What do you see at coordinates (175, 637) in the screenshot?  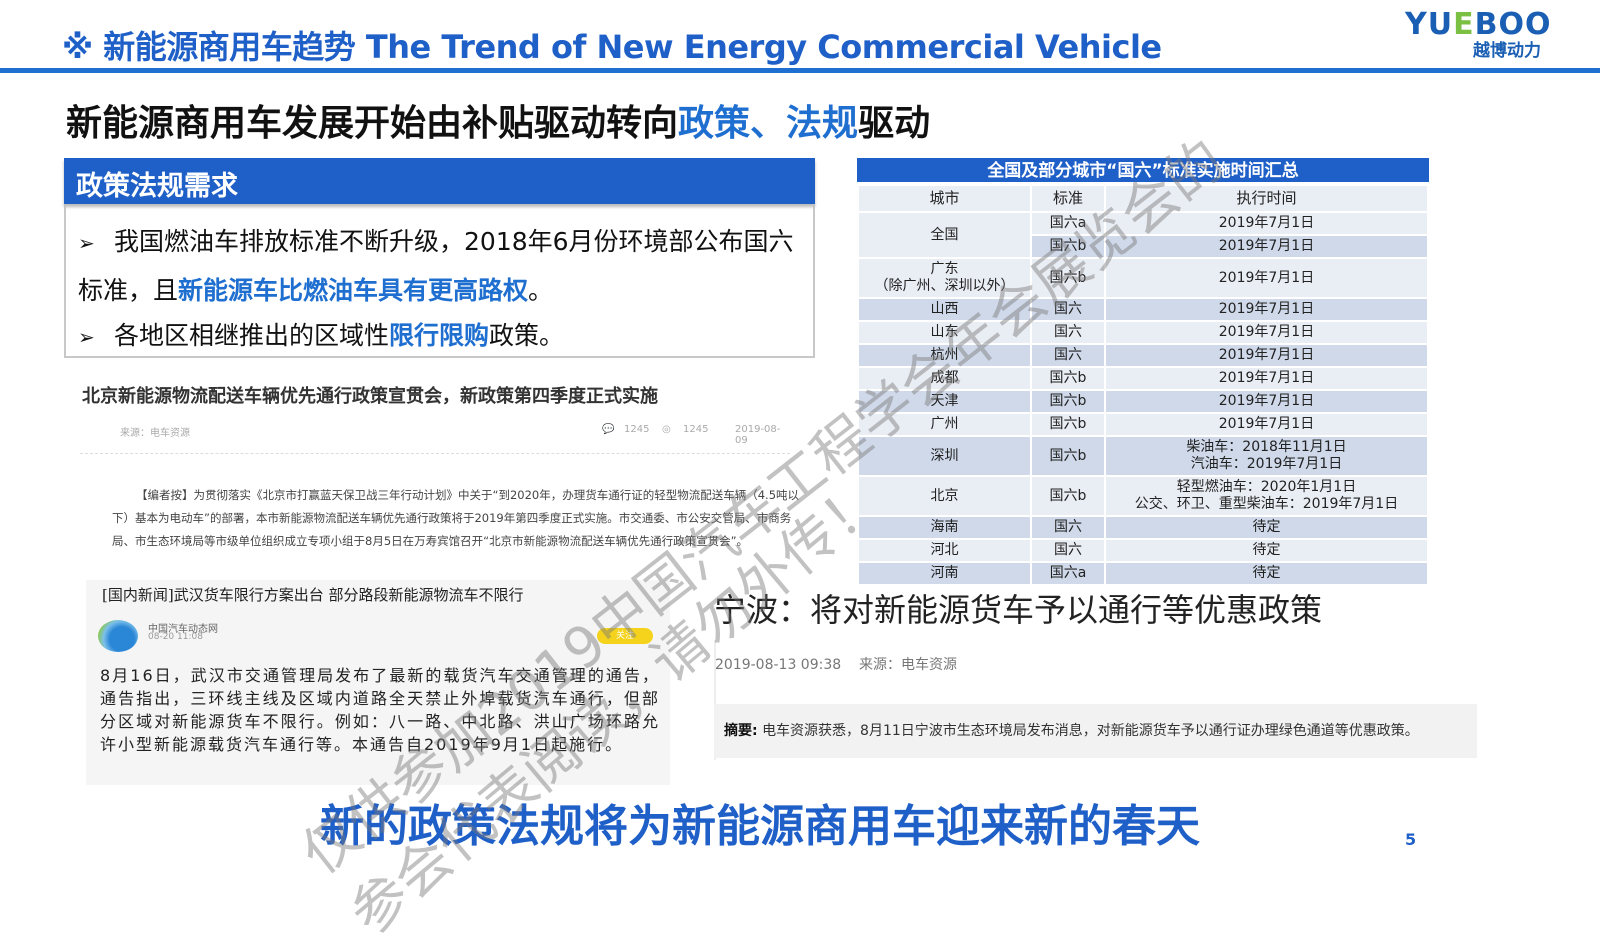 I see `wuhan-time: 08-20 11:08` at bounding box center [175, 637].